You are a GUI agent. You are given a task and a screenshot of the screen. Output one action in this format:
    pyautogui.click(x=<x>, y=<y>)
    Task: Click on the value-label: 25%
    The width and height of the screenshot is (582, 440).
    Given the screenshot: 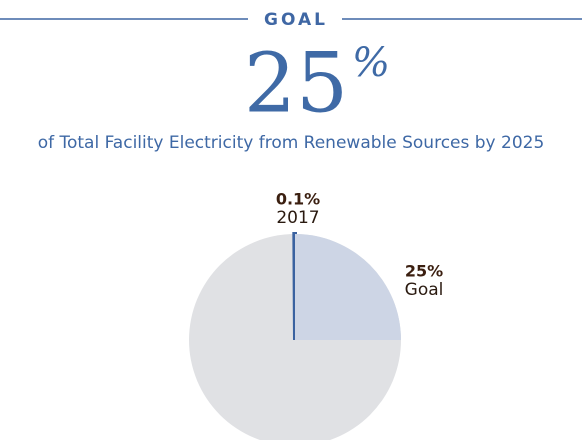 What is the action you would take?
    pyautogui.click(x=424, y=271)
    